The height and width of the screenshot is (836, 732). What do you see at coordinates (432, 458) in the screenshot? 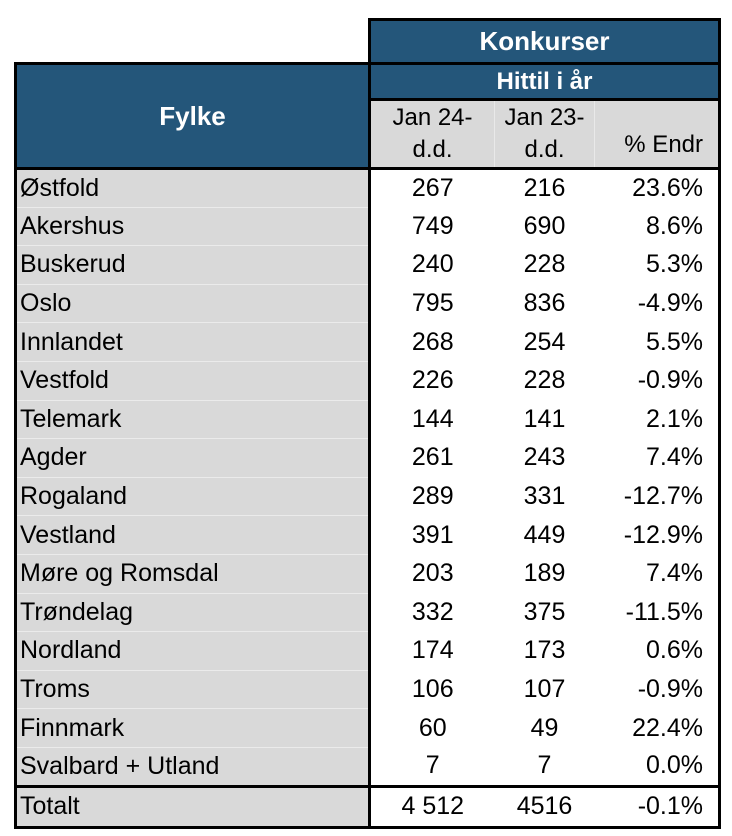
I see `value-jan24: 261` at bounding box center [432, 458].